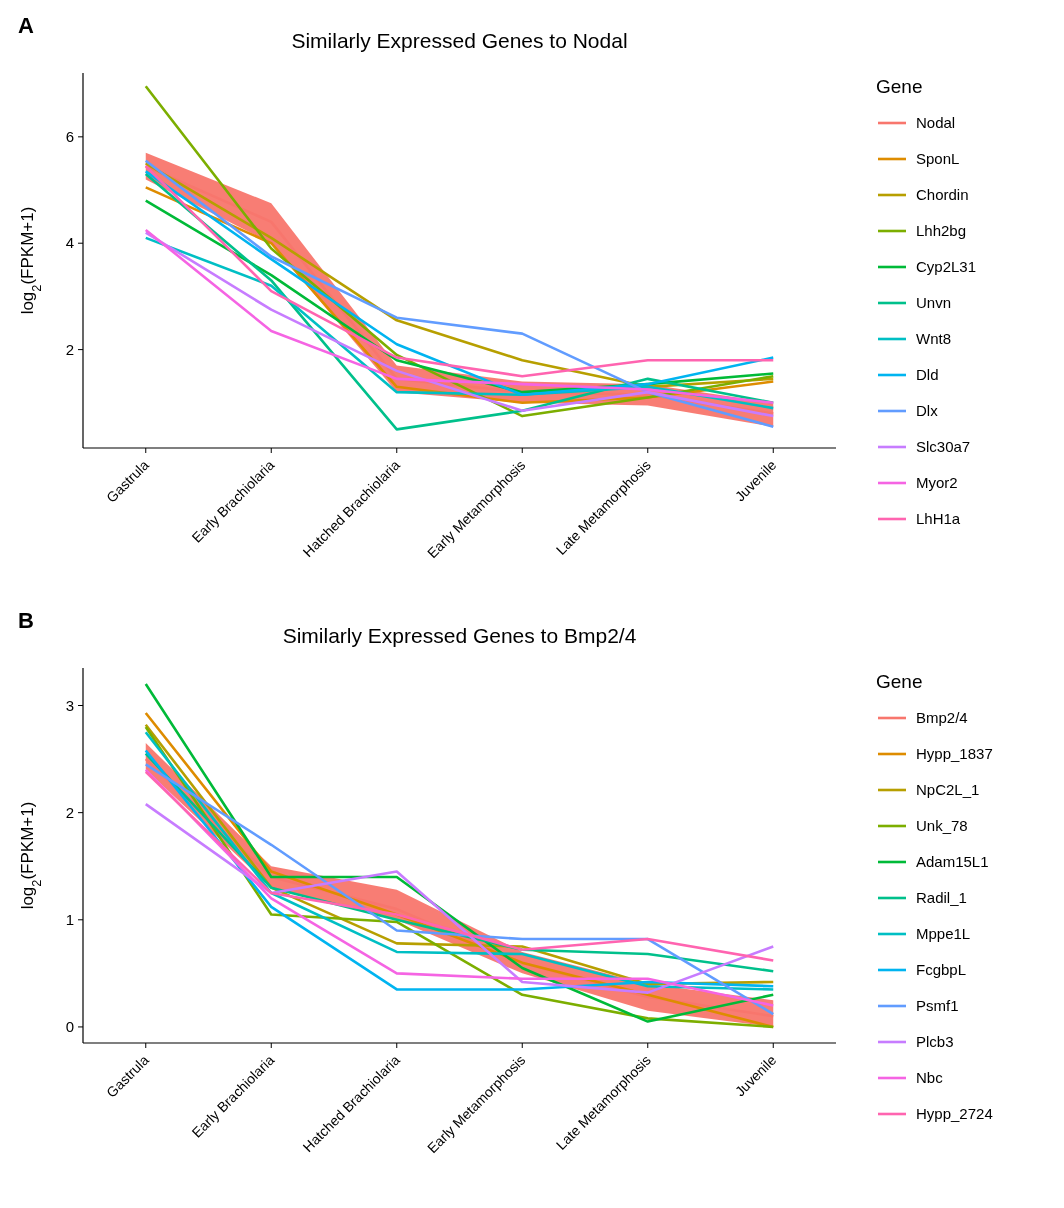  What do you see at coordinates (938, 519) in the screenshot?
I see `legend-label: LhH1a` at bounding box center [938, 519].